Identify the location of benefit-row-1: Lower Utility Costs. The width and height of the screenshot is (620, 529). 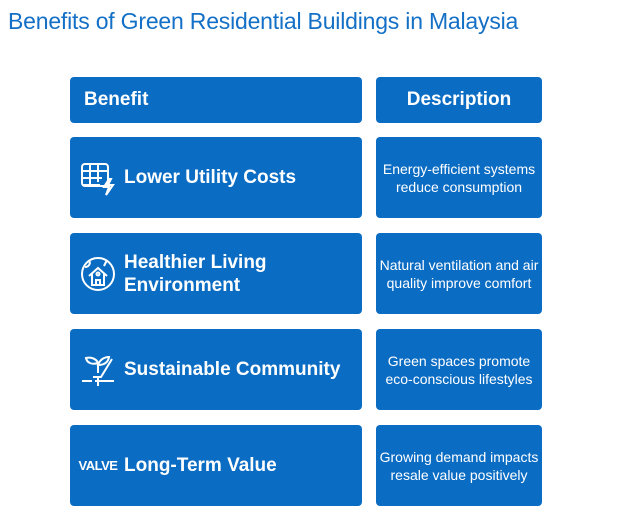
(216, 177).